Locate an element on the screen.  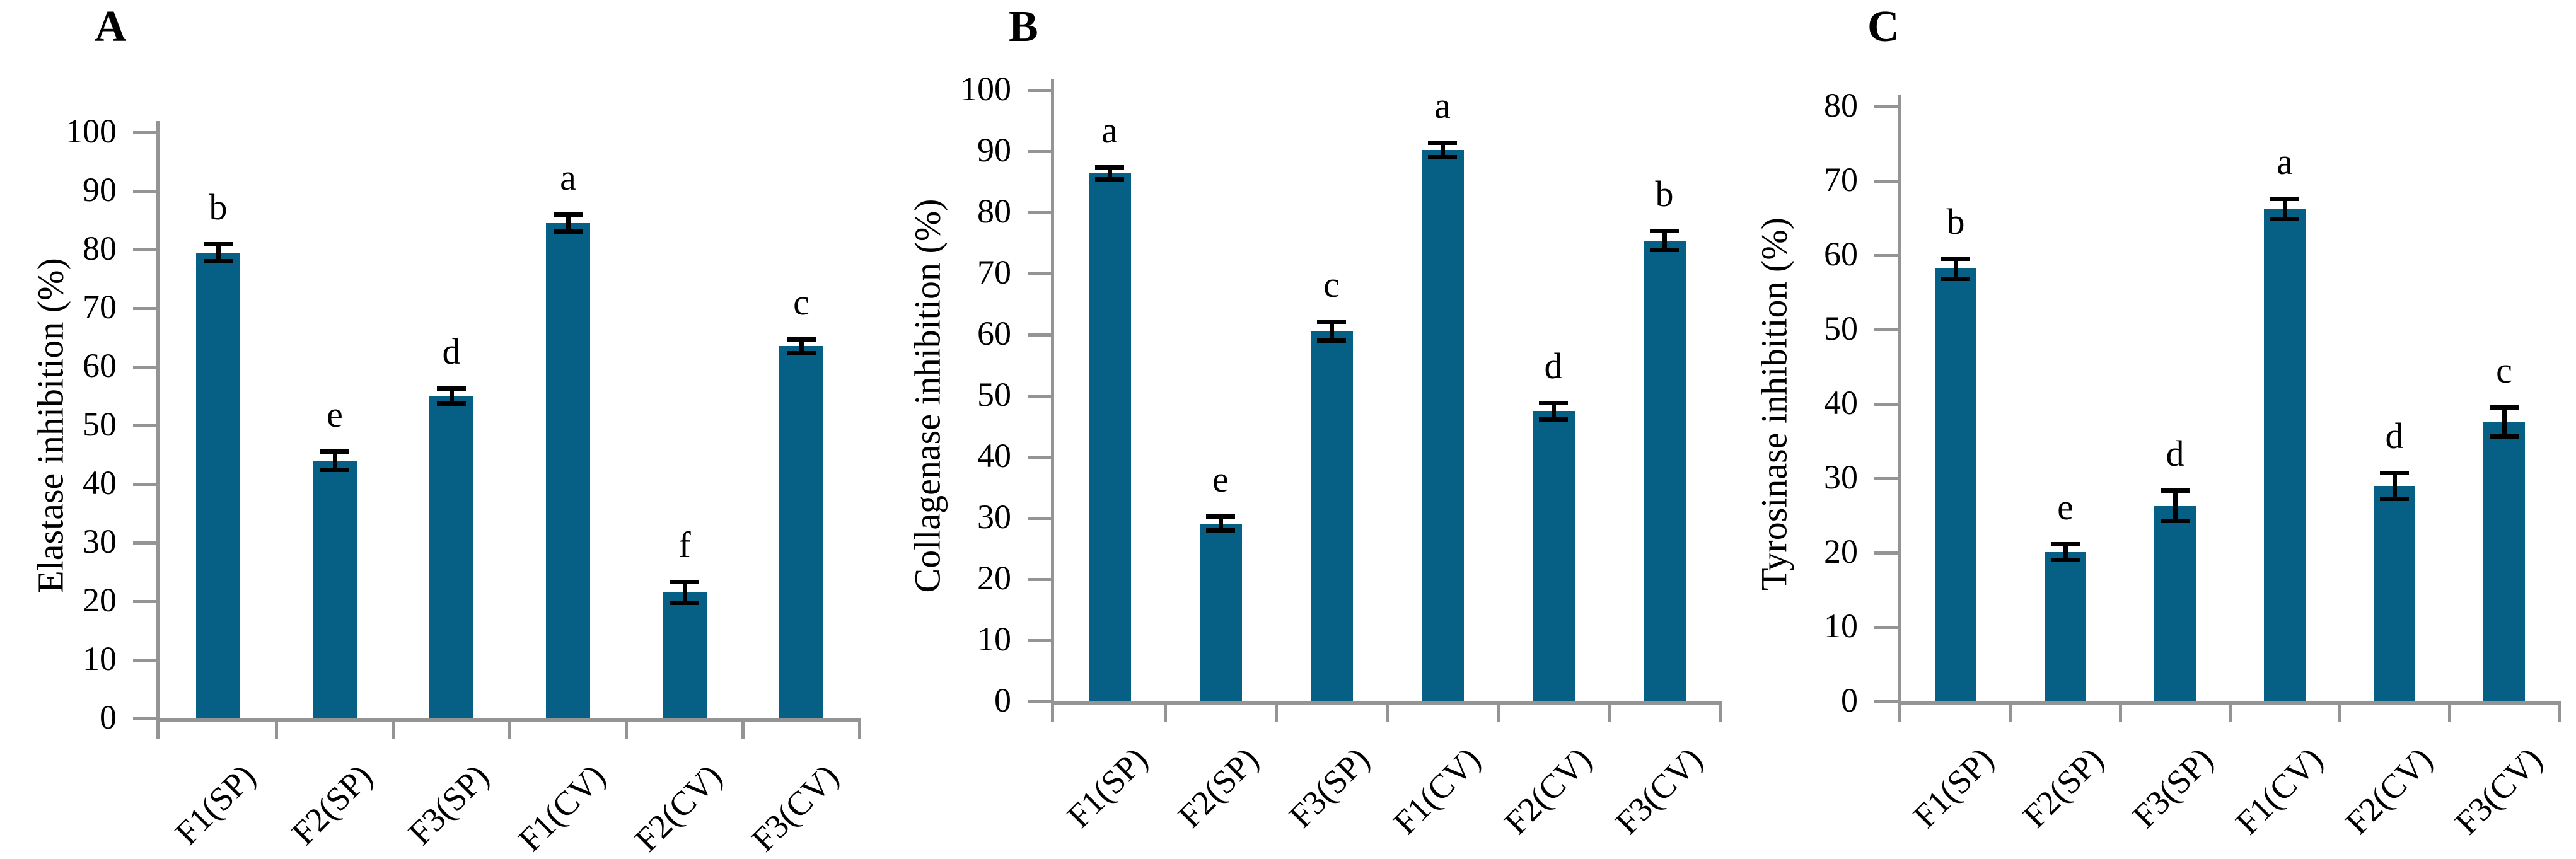
y-axis-line is located at coordinates (1053, 399).